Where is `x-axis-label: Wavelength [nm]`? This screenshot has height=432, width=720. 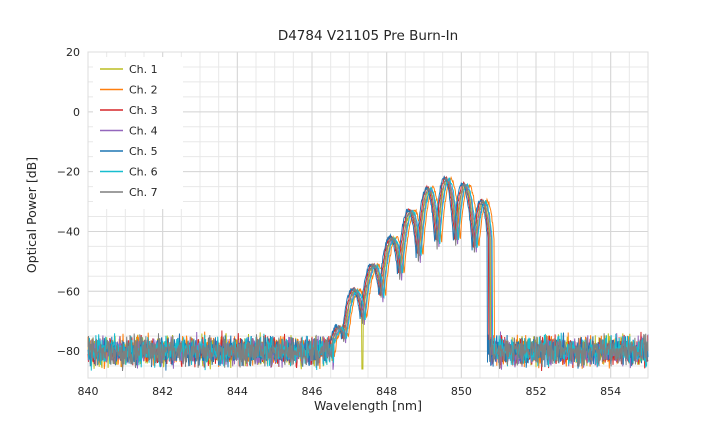 x-axis-label: Wavelength [nm] is located at coordinates (368, 405).